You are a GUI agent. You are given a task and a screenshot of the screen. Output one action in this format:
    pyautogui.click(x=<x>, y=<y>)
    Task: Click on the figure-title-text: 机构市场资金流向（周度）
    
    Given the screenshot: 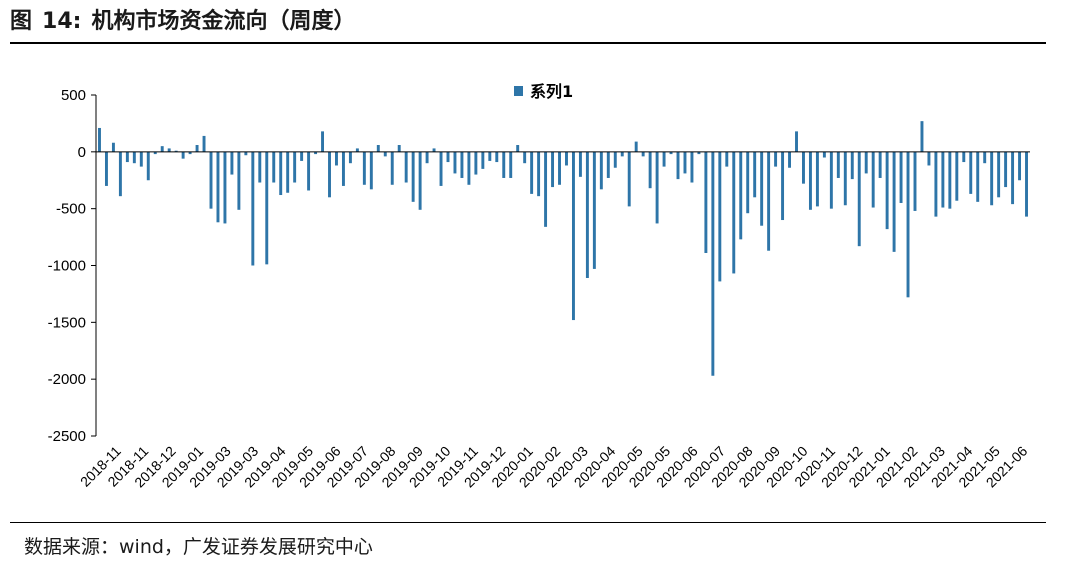 What is the action you would take?
    pyautogui.click(x=223, y=21)
    